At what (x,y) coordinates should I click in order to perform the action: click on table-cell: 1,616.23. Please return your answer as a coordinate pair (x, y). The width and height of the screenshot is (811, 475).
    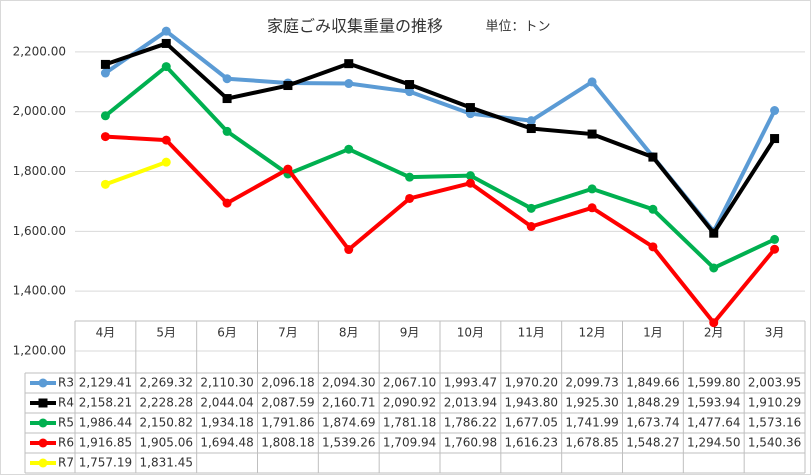
    Looking at the image, I should click on (531, 443).